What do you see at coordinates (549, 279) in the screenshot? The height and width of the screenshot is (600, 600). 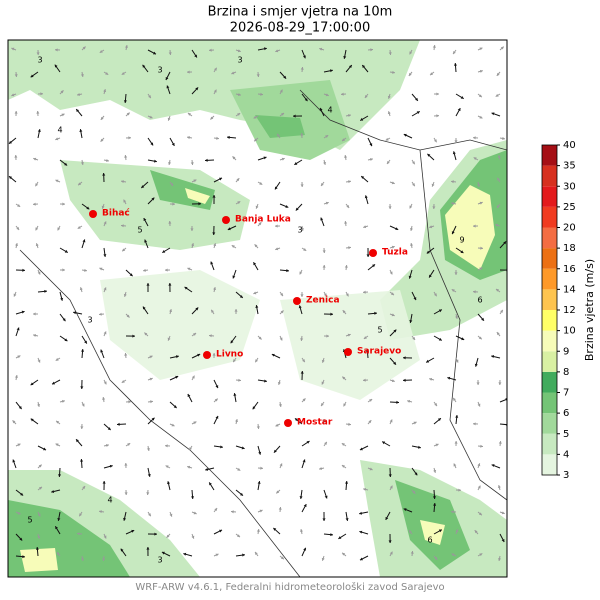 I see `colorbar-segment` at bounding box center [549, 279].